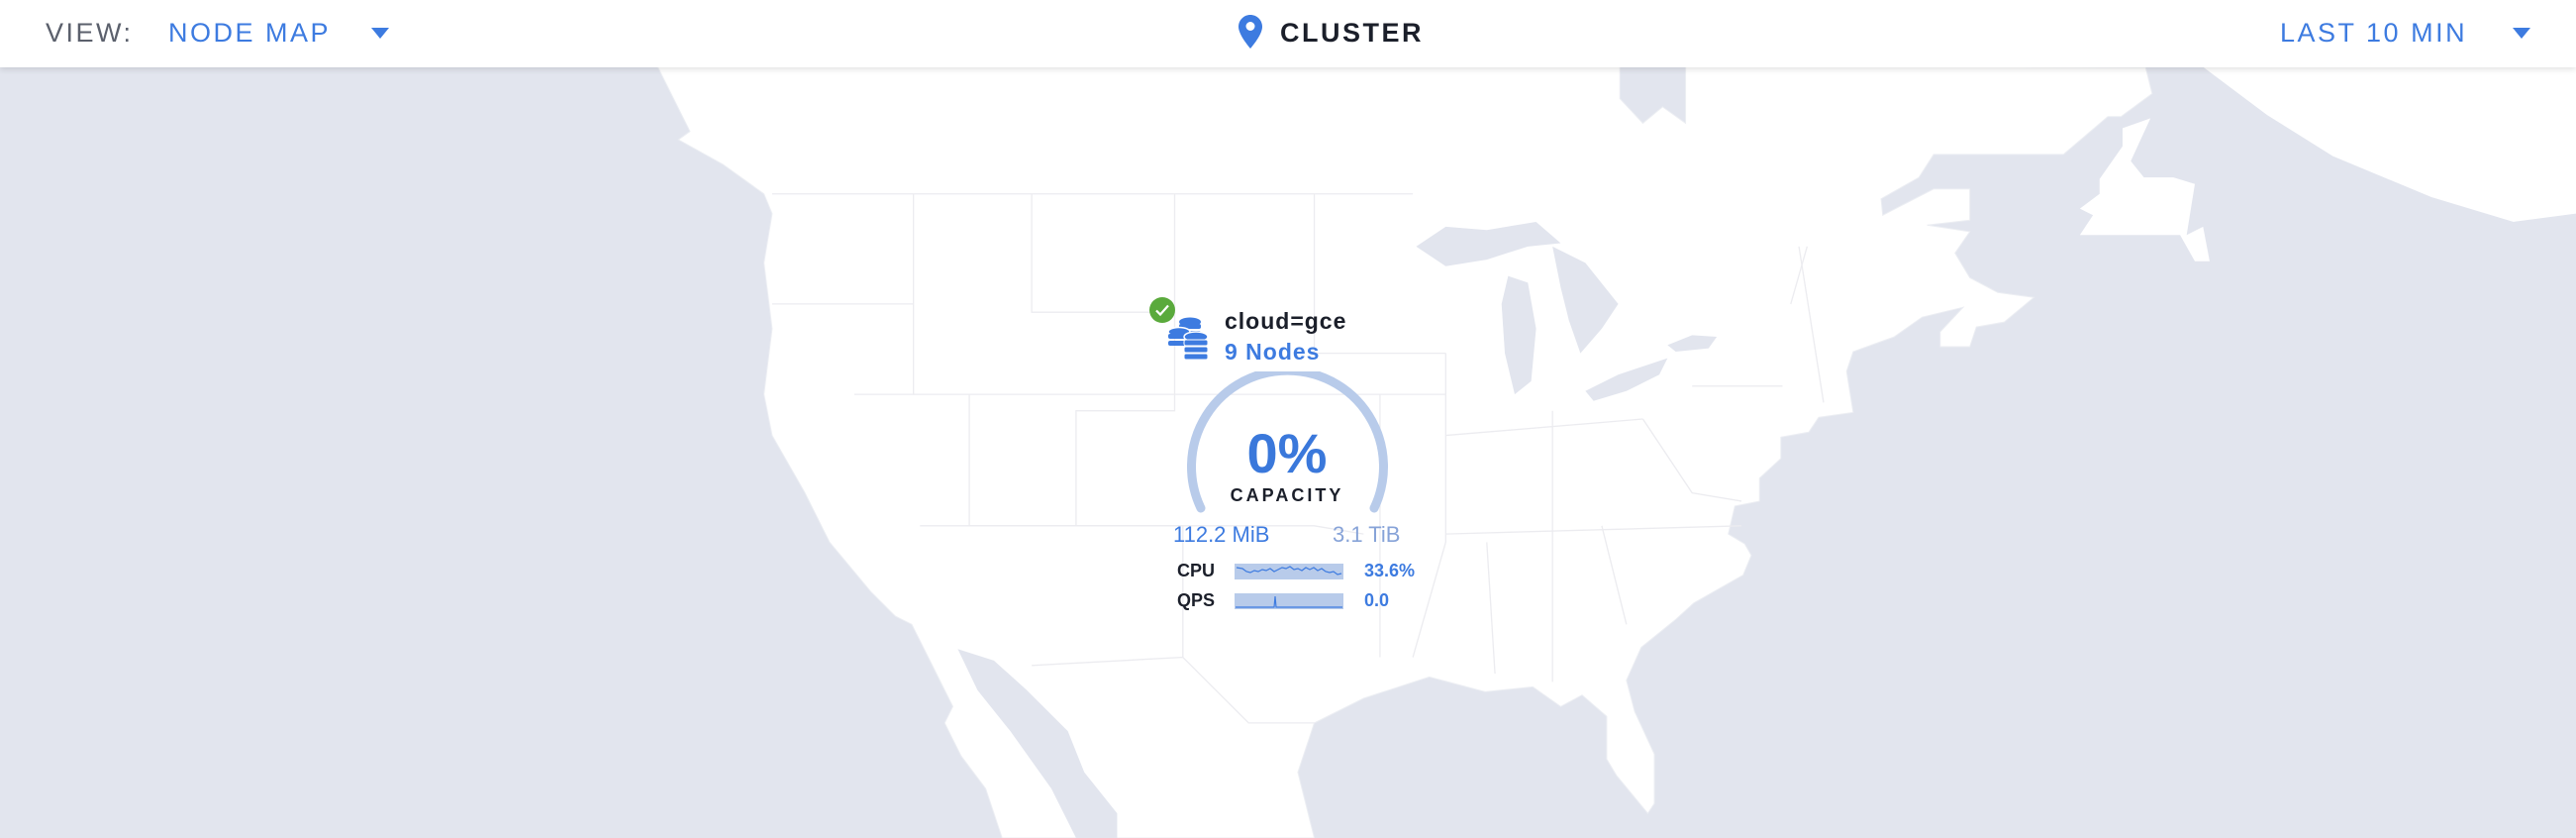  Describe the element at coordinates (1693, 343) in the screenshot. I see `lake-ontario` at that location.